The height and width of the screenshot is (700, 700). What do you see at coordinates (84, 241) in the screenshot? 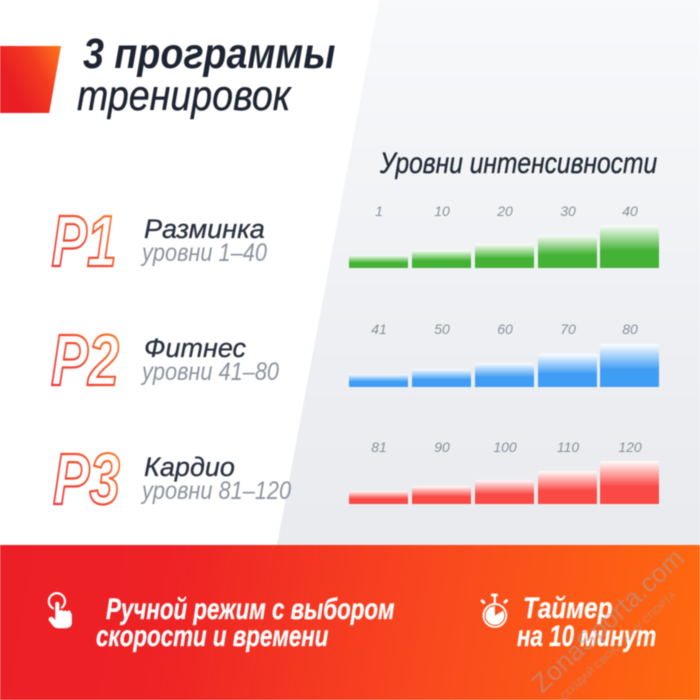
I see `svg-text: P1` at bounding box center [84, 241].